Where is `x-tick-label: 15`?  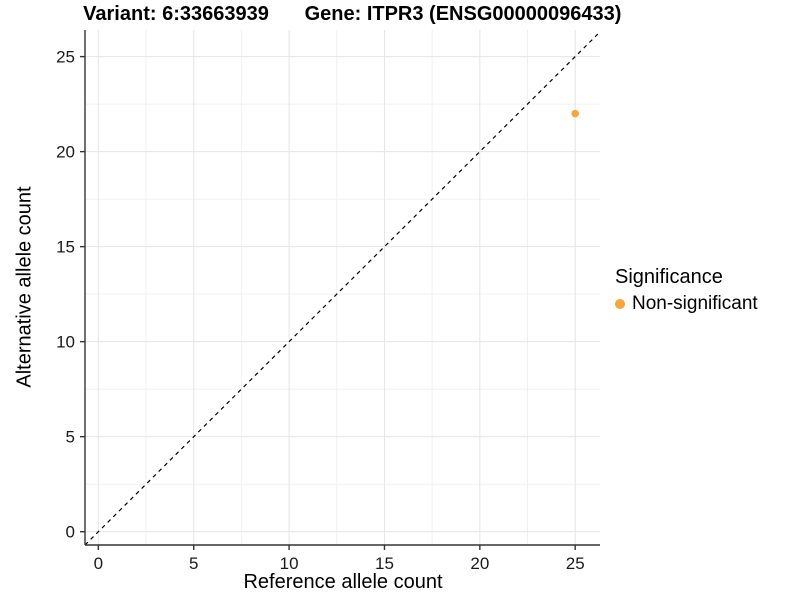 x-tick-label: 15 is located at coordinates (384, 563).